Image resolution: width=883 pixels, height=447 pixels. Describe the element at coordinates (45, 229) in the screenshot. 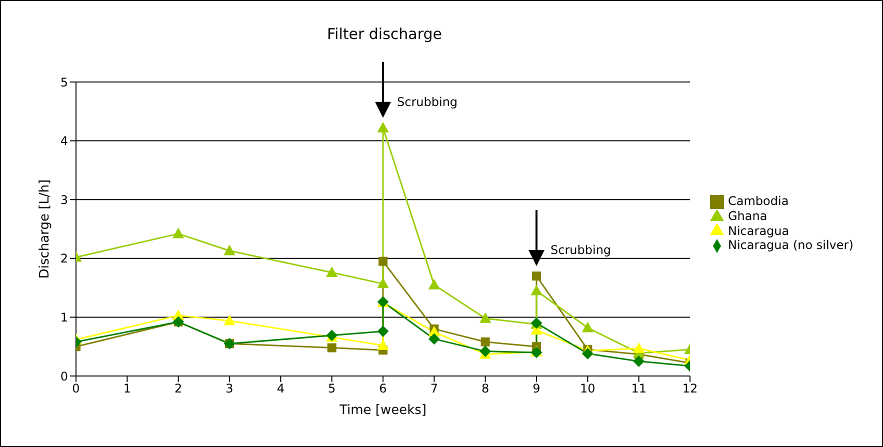

I see `y-axis-title: Discharge [L/h]` at that location.